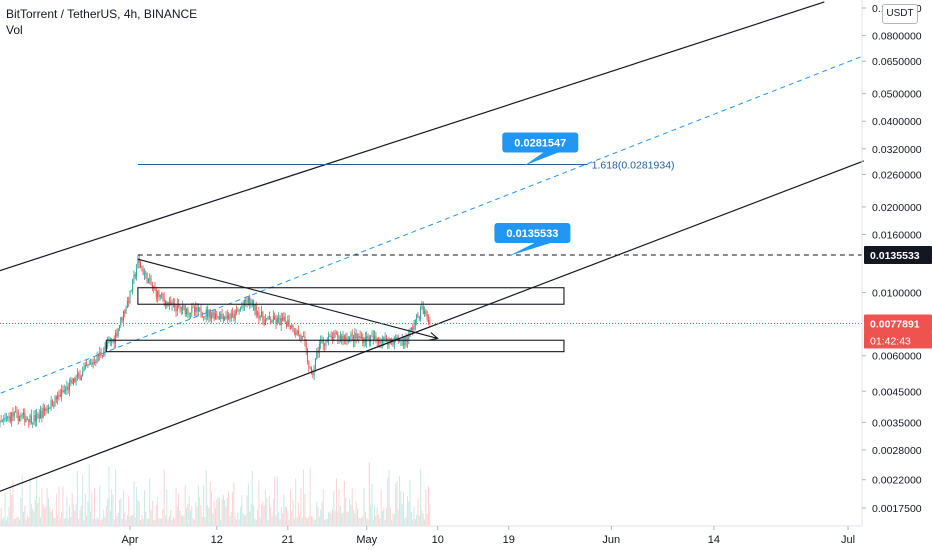  Describe the element at coordinates (897, 37) in the screenshot. I see `price-tick-label: 0.0800000` at that location.